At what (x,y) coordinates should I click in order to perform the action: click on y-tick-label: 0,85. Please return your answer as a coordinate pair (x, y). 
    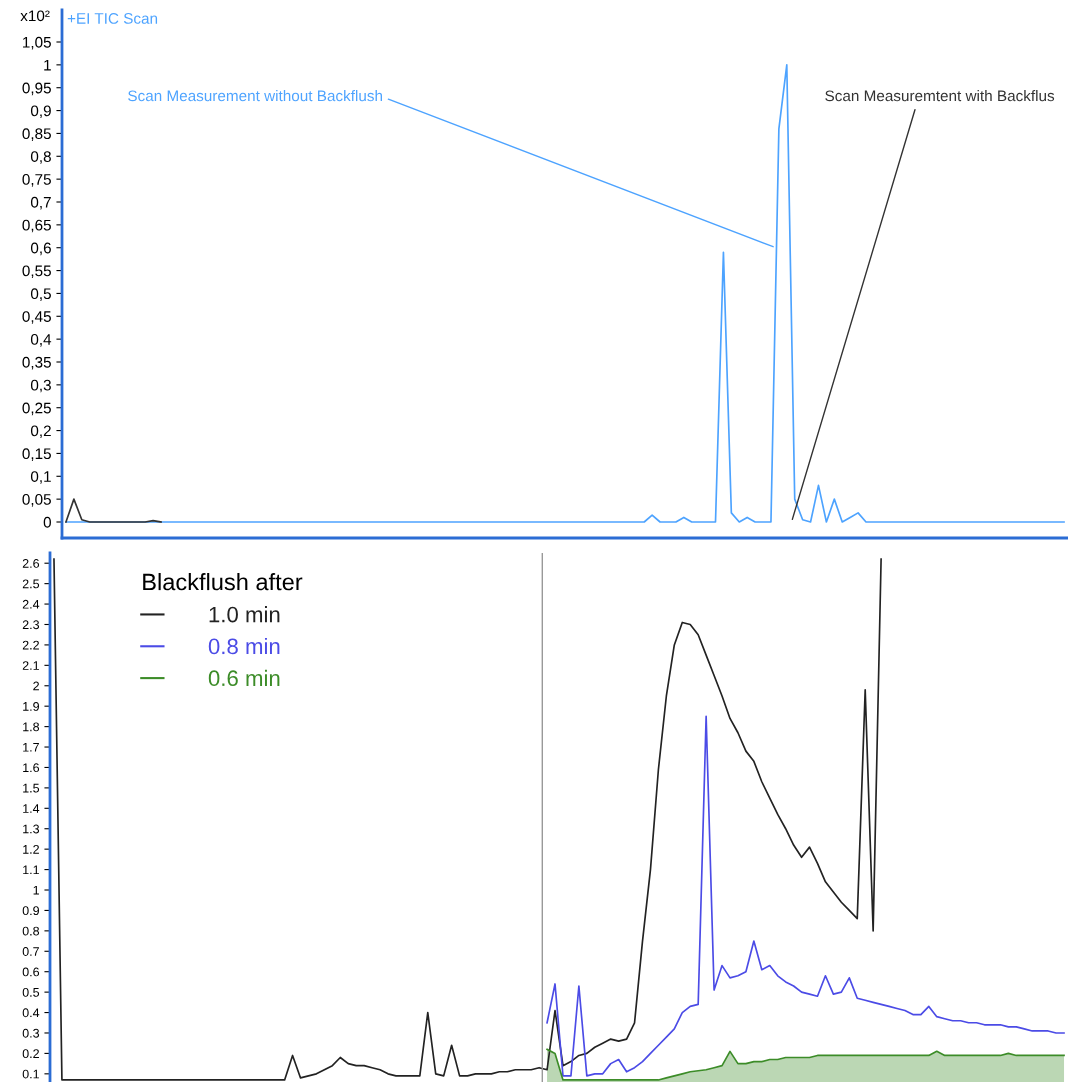
    Looking at the image, I should click on (36, 134).